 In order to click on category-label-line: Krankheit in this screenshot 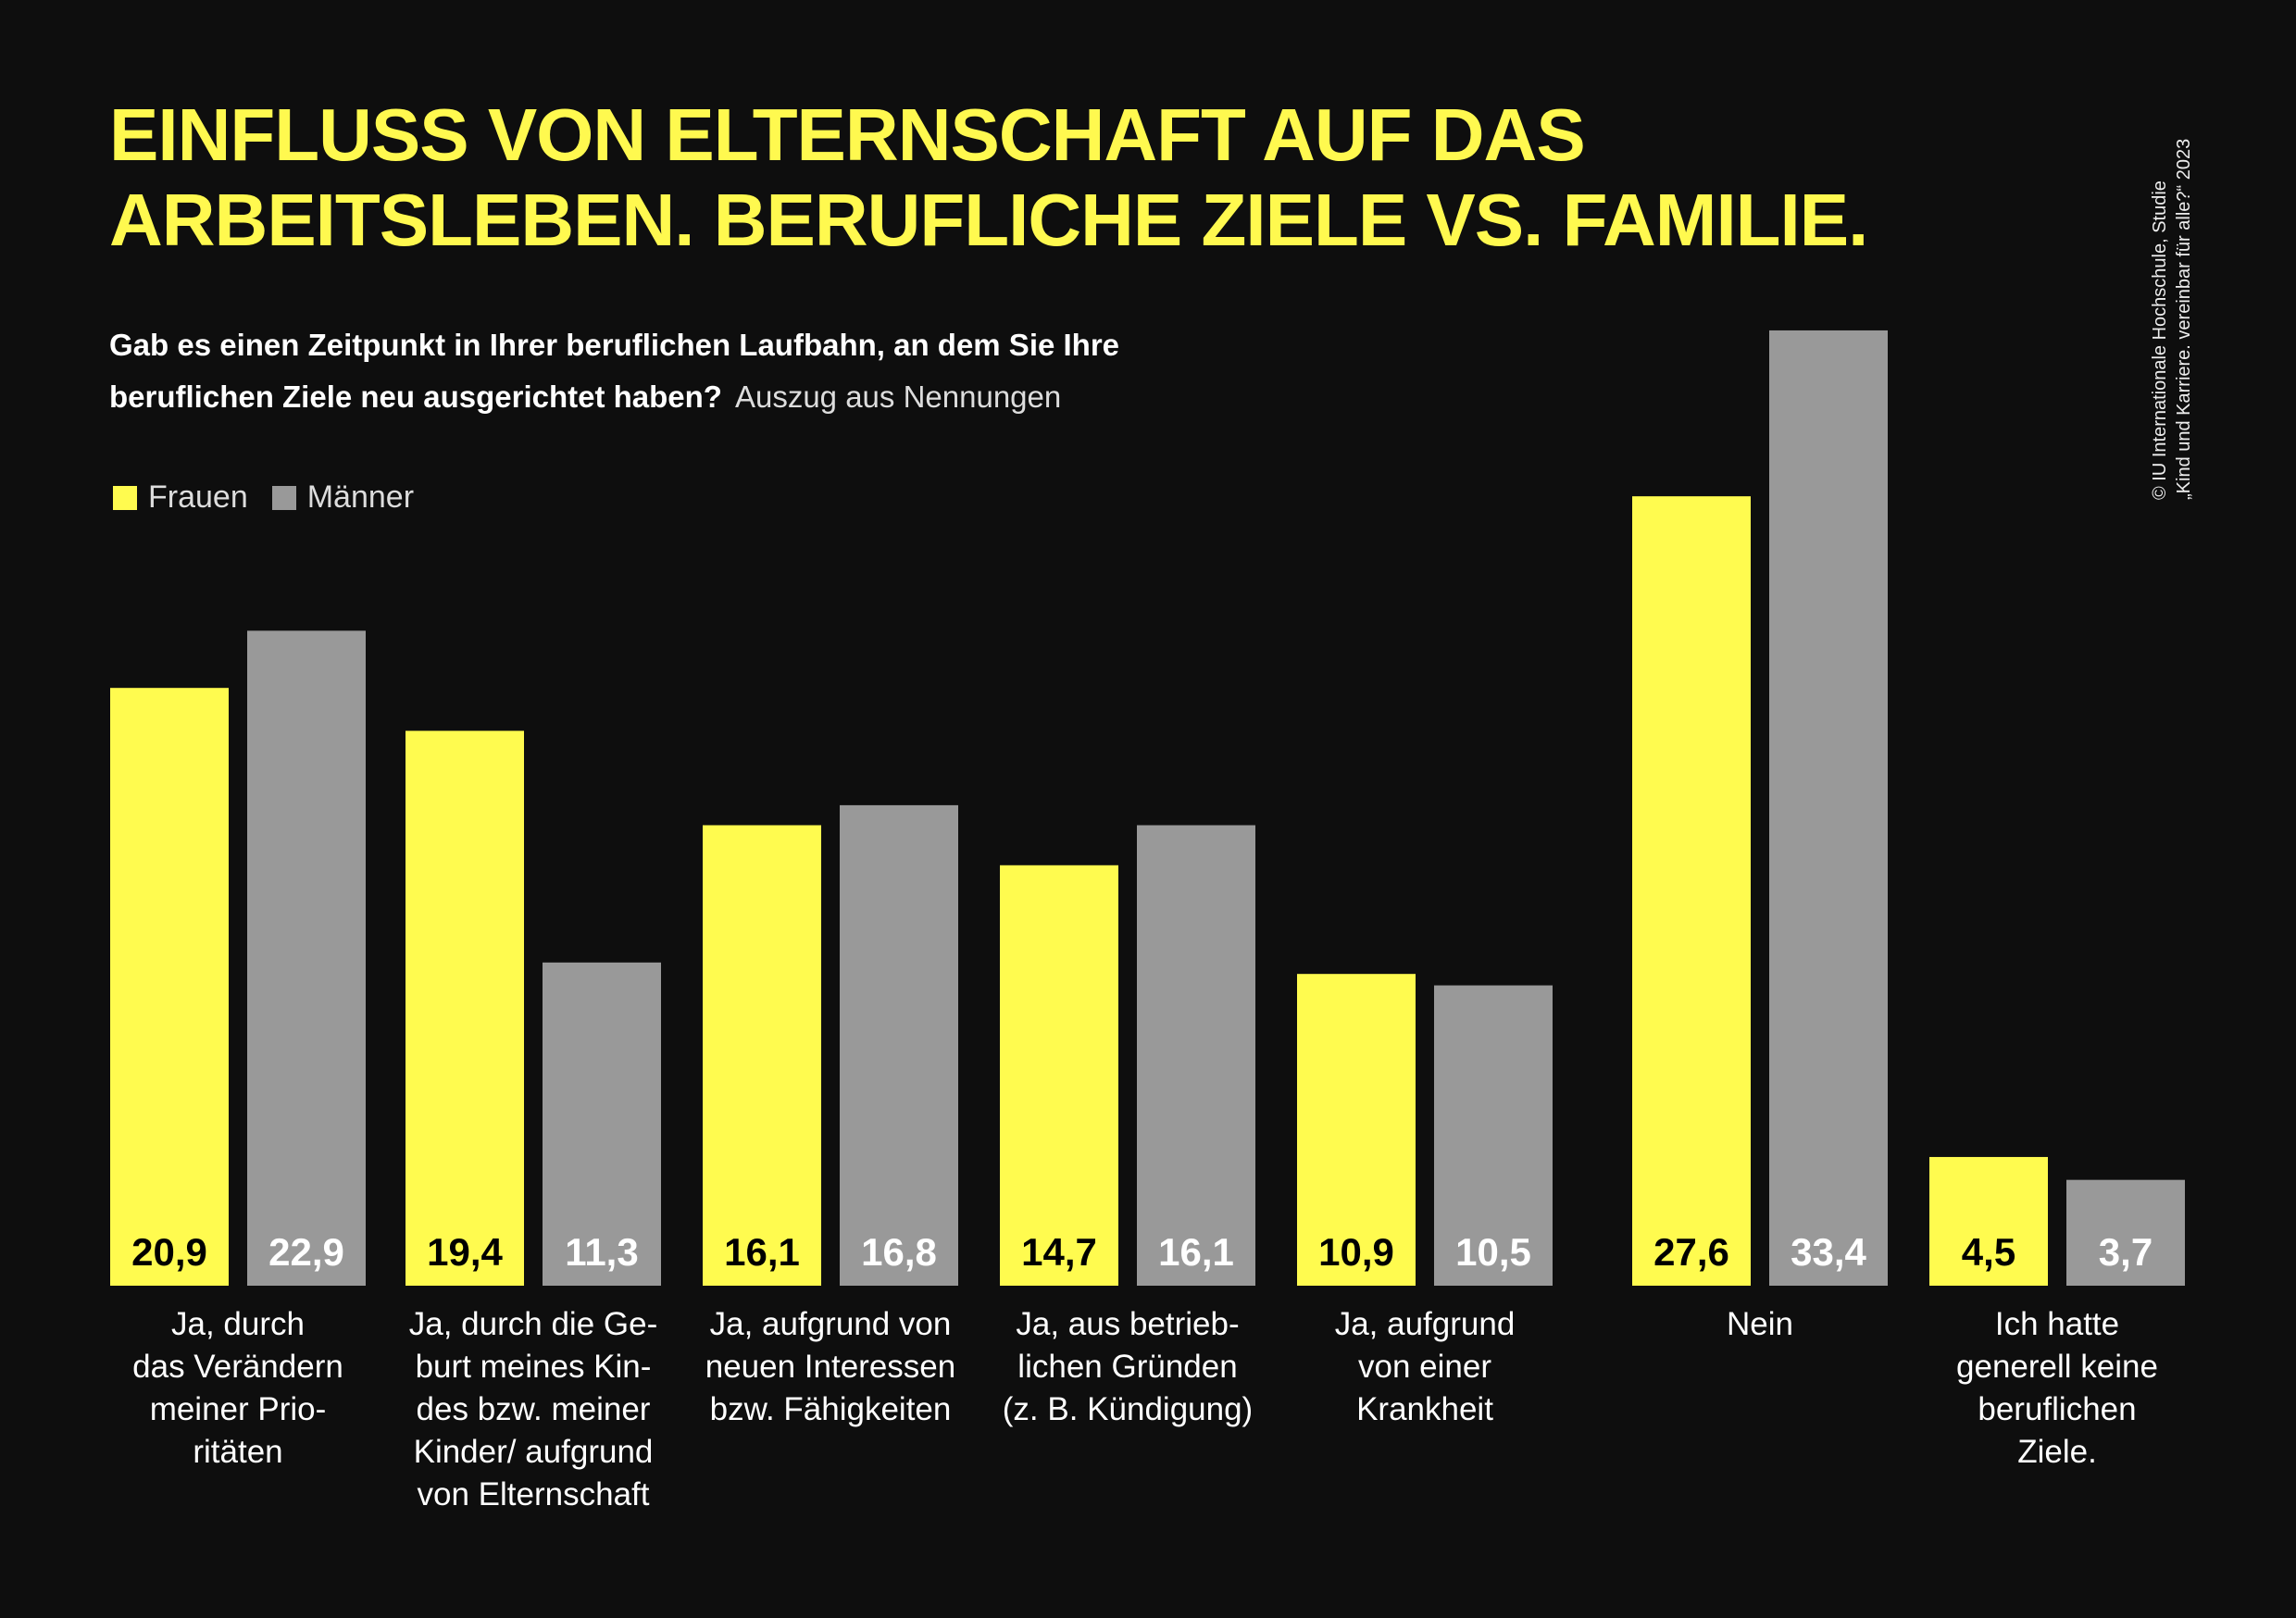, I will do `click(1424, 1409)`.